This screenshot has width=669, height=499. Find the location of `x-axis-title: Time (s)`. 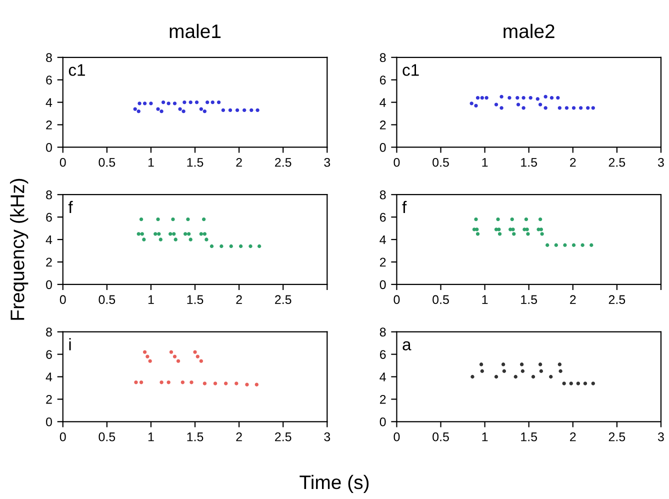

x-axis-title: Time (s) is located at coordinates (334, 484).